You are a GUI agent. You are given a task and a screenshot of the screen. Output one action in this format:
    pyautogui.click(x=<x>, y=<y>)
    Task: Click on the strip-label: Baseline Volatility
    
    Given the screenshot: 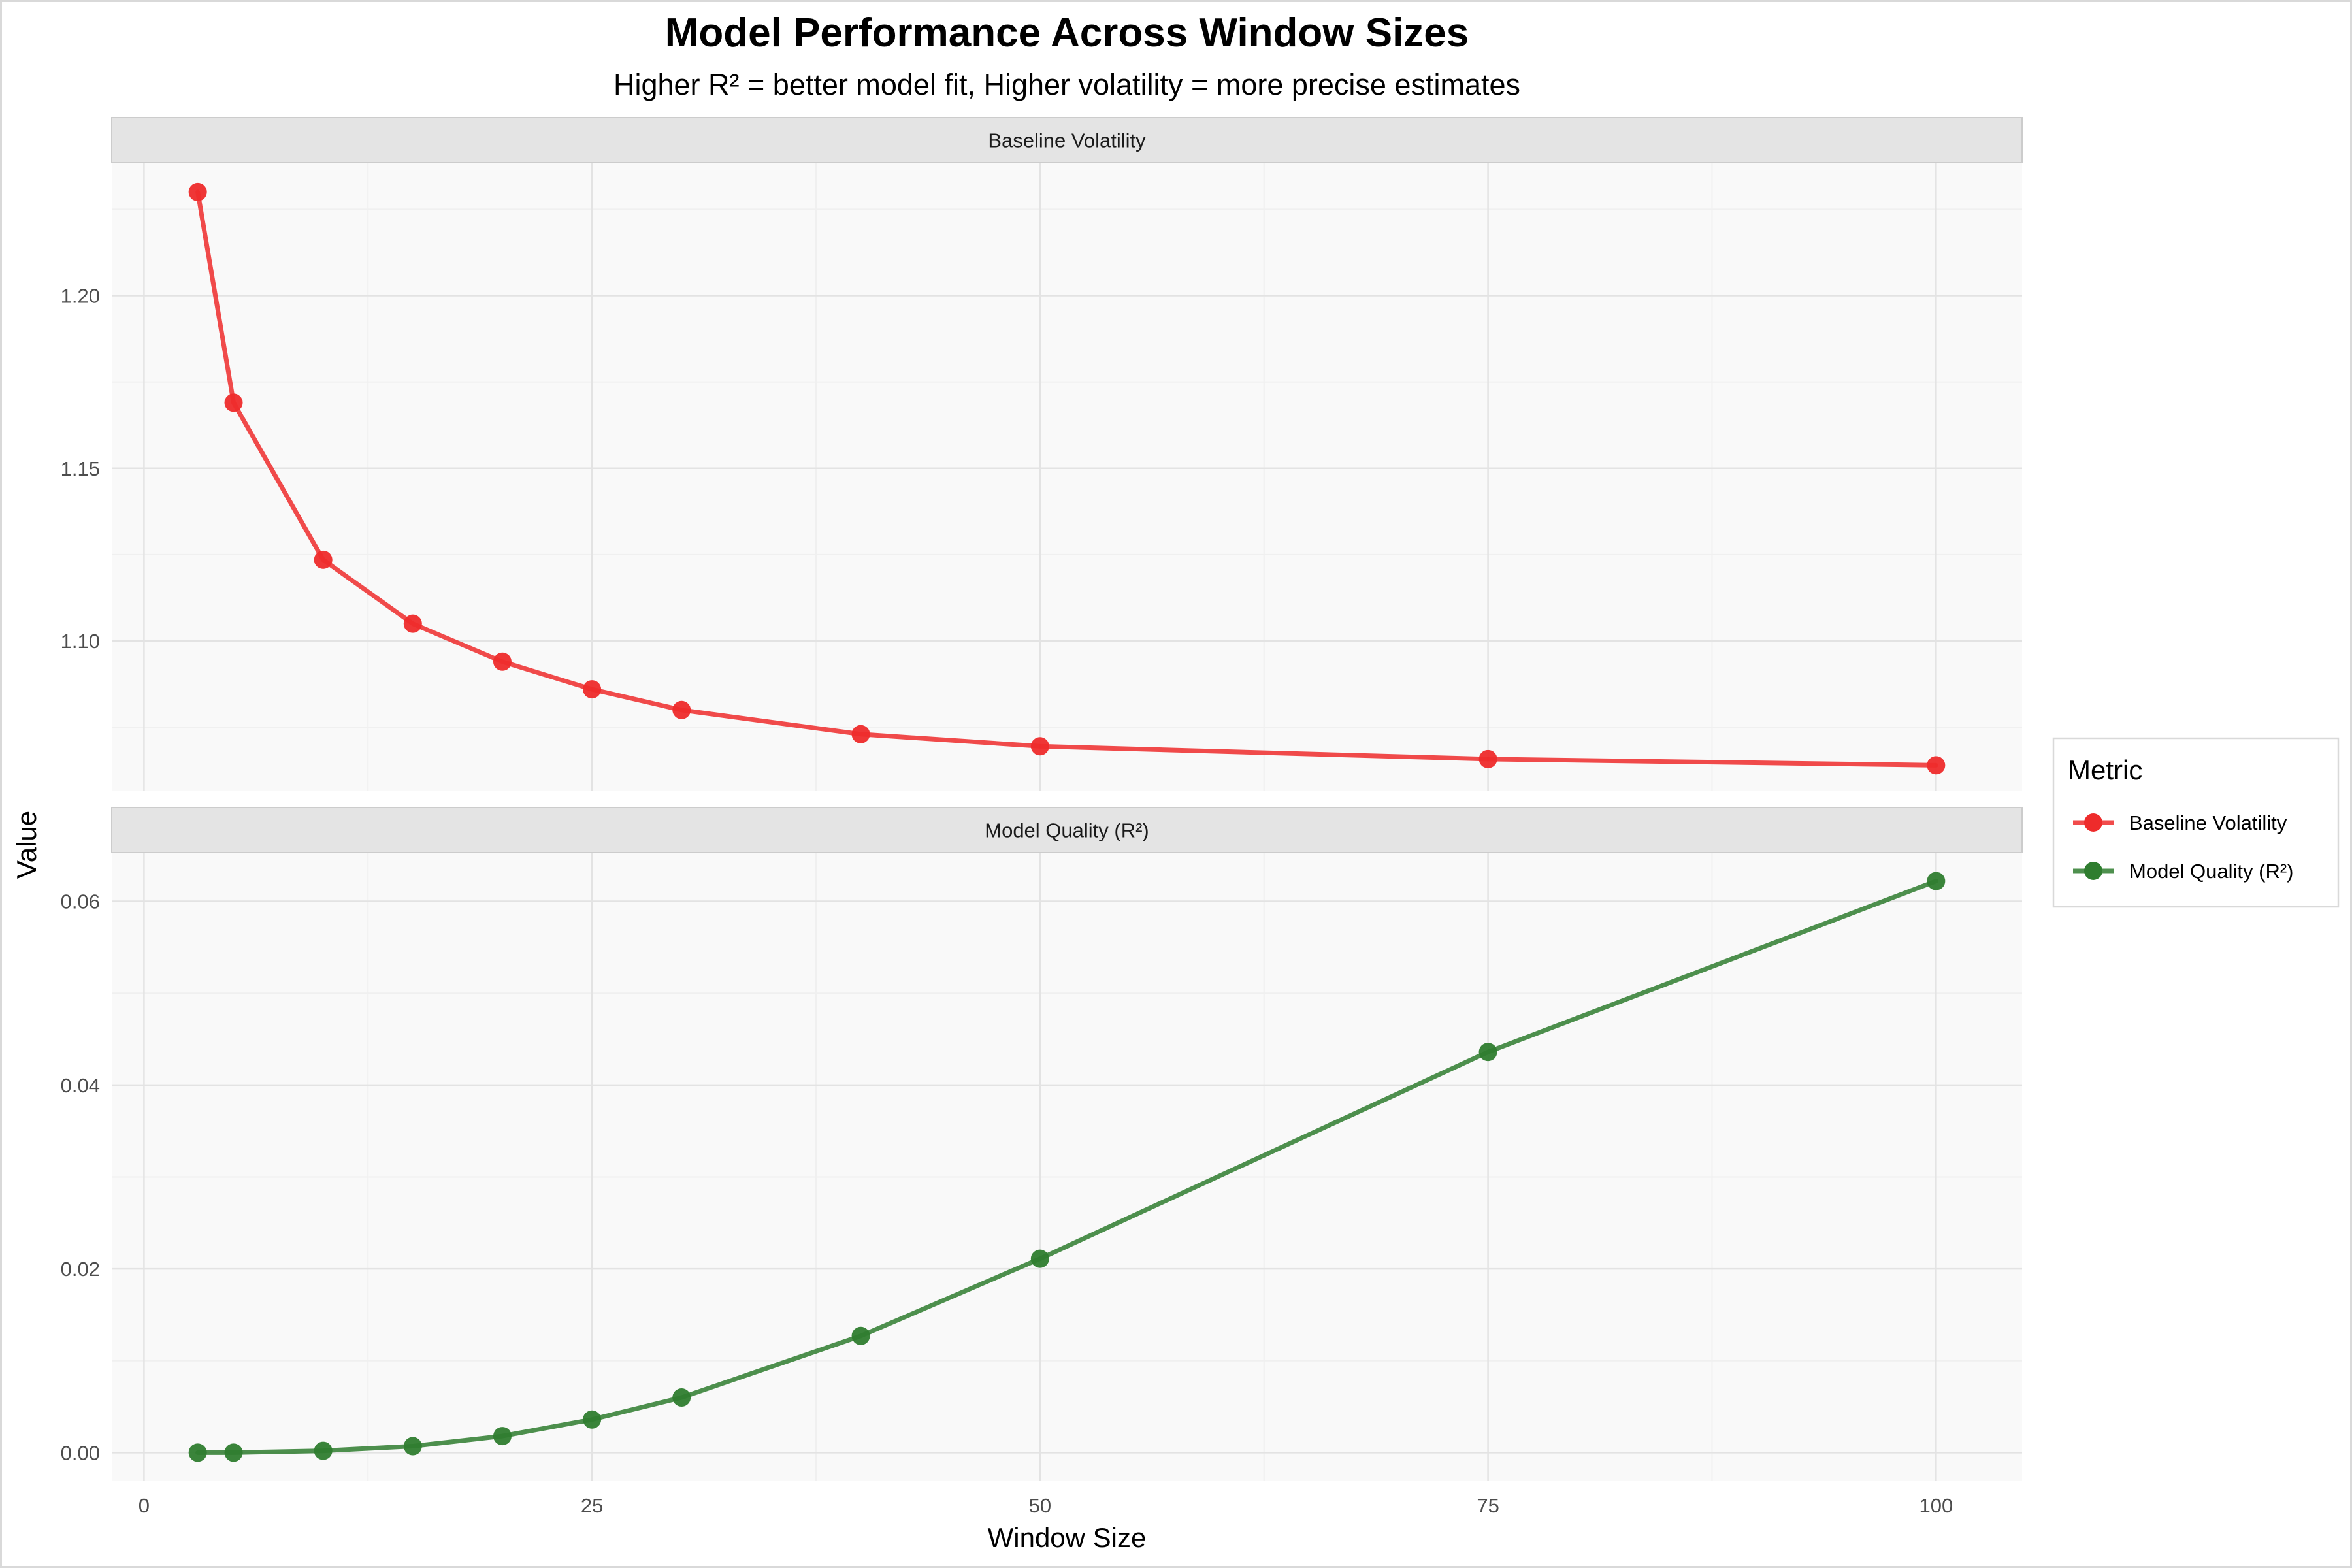 What is the action you would take?
    pyautogui.click(x=1067, y=140)
    